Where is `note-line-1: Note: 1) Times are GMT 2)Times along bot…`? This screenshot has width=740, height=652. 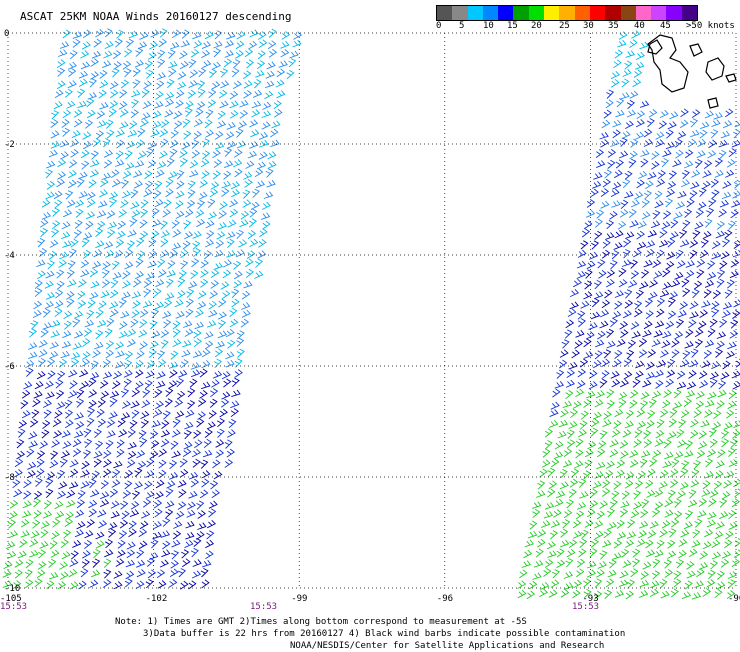
note-line-1: Note: 1) Times are GMT 2)Times along bot… is located at coordinates (425, 622).